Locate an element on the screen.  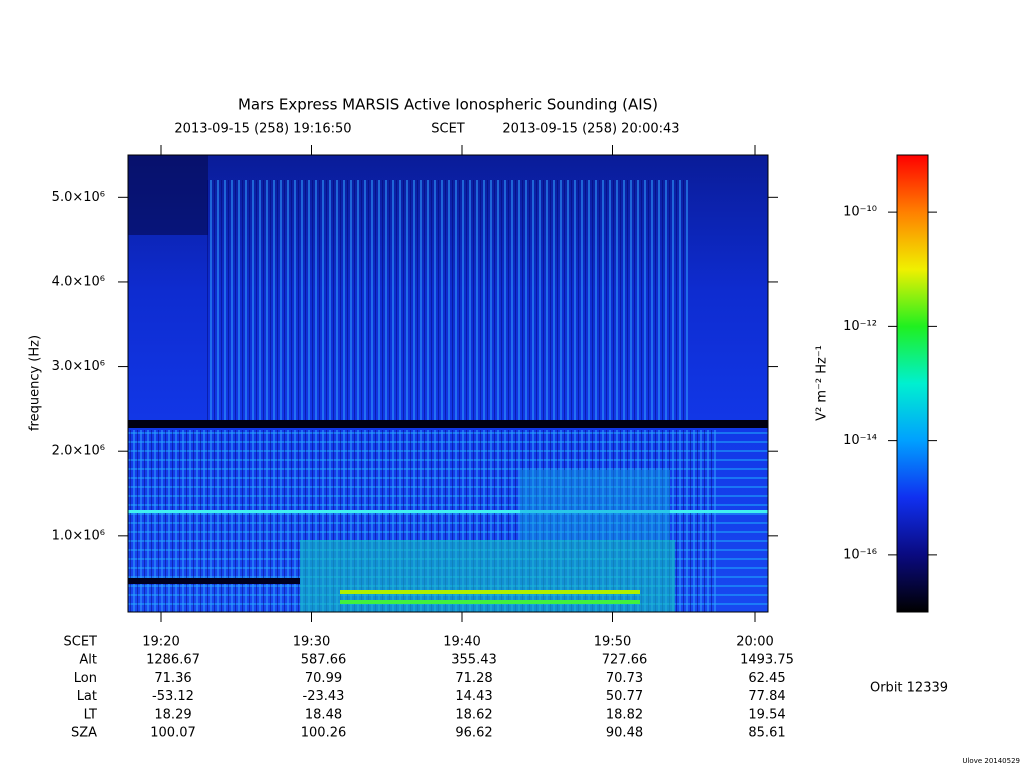
ephemeris-row-label: SZA is located at coordinates (84, 733).